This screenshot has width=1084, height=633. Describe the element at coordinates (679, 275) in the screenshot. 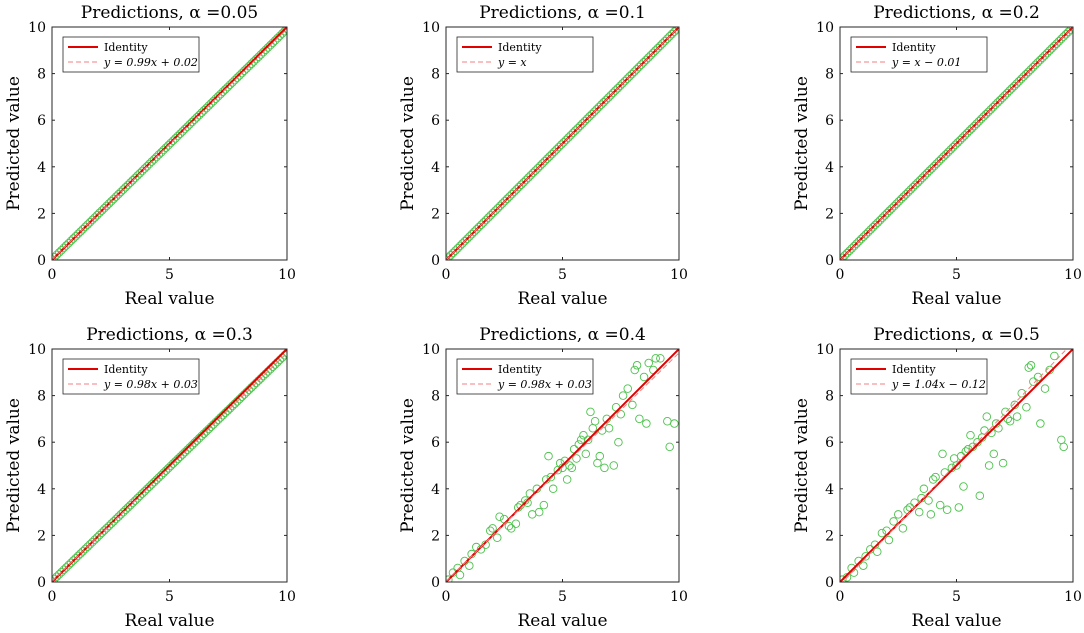

I see `x-tick-label: 10` at that location.